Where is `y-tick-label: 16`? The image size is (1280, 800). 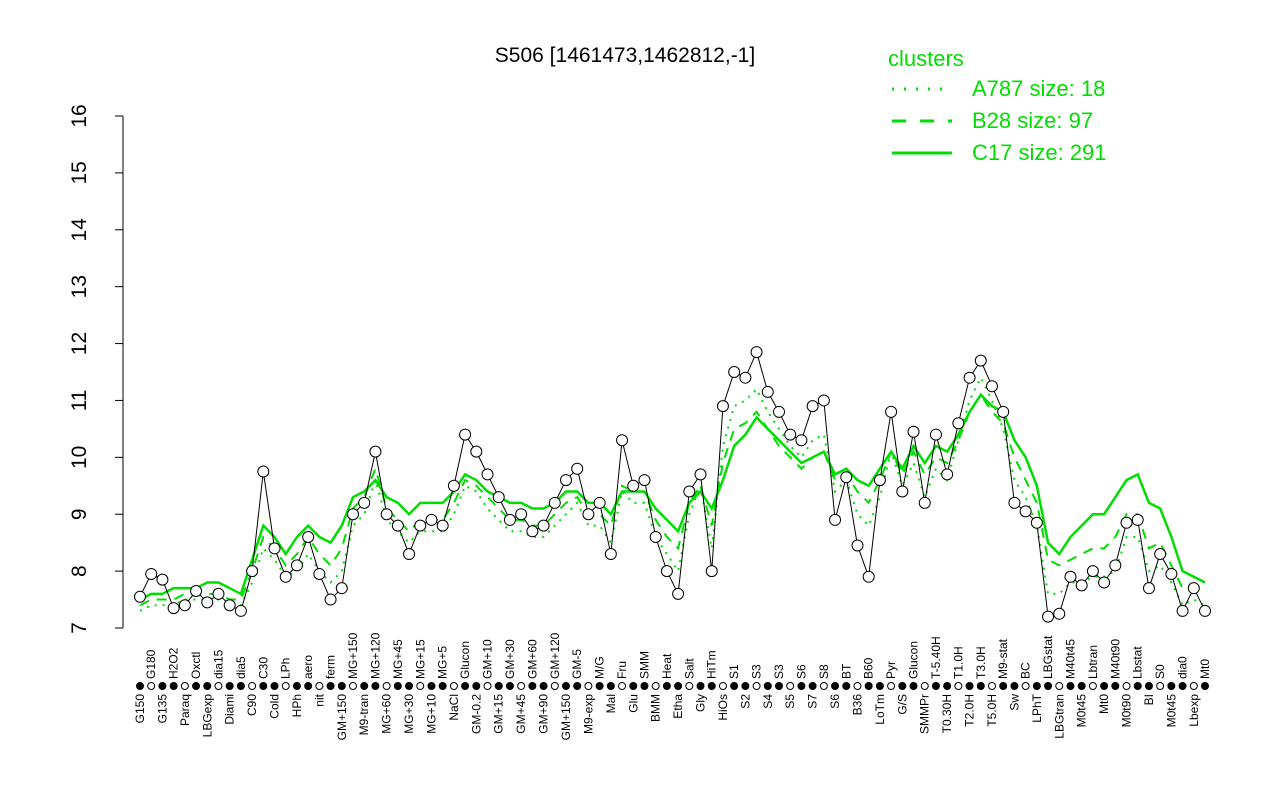
y-tick-label: 16 is located at coordinates (79, 115).